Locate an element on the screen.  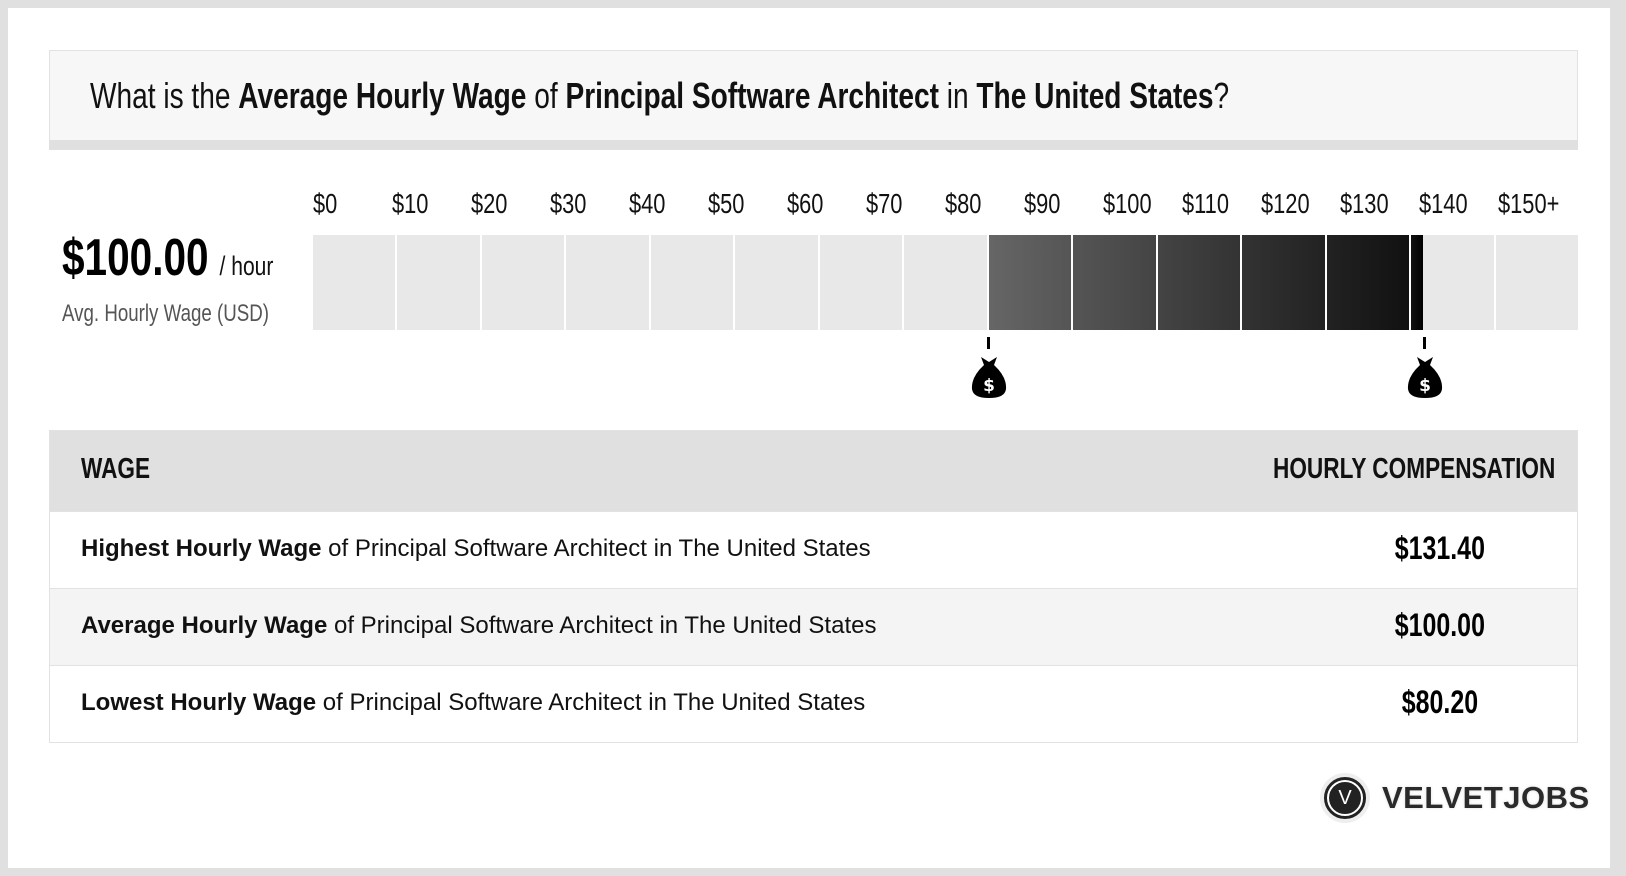
average-wage-value: $100.00 / hour is located at coordinates (197, 258).